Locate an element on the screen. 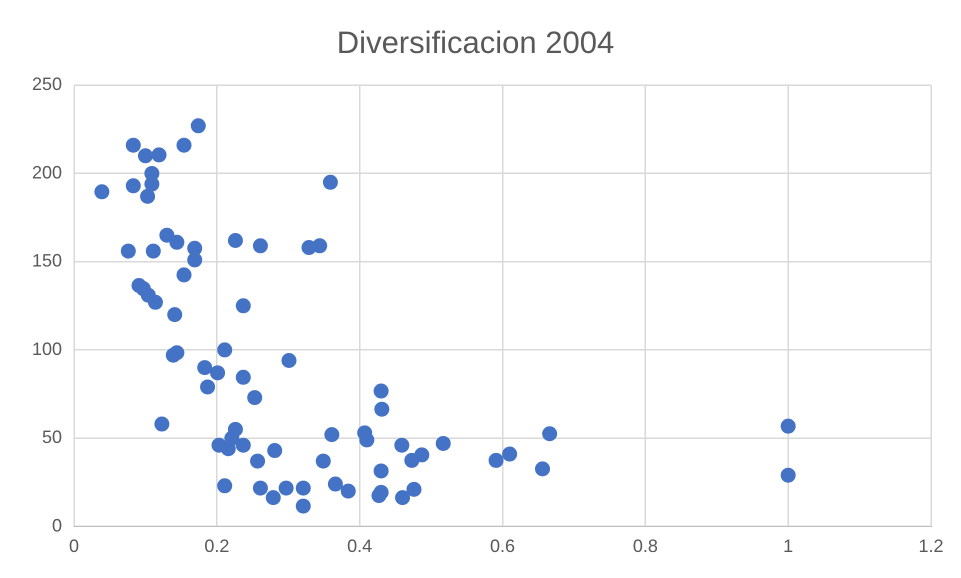 This screenshot has height=578, width=961. y-tick-label: 200 is located at coordinates (47, 172).